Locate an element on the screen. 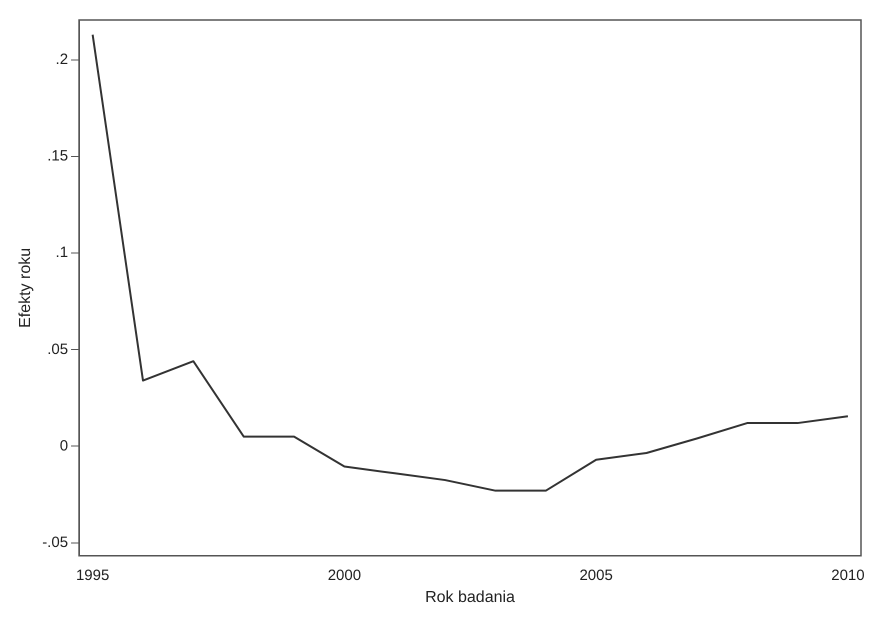 The image size is (881, 619). y-tick-label: .15 is located at coordinates (57, 156).